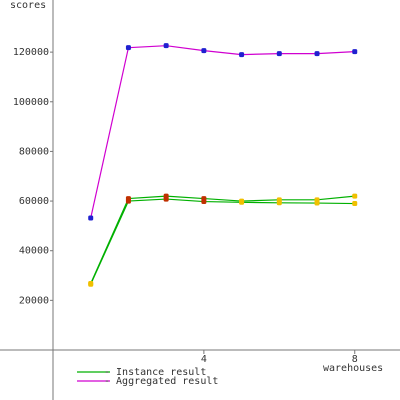 This screenshot has width=400, height=400. Describe the element at coordinates (204, 359) in the screenshot. I see `x-tick-label: 4` at that location.